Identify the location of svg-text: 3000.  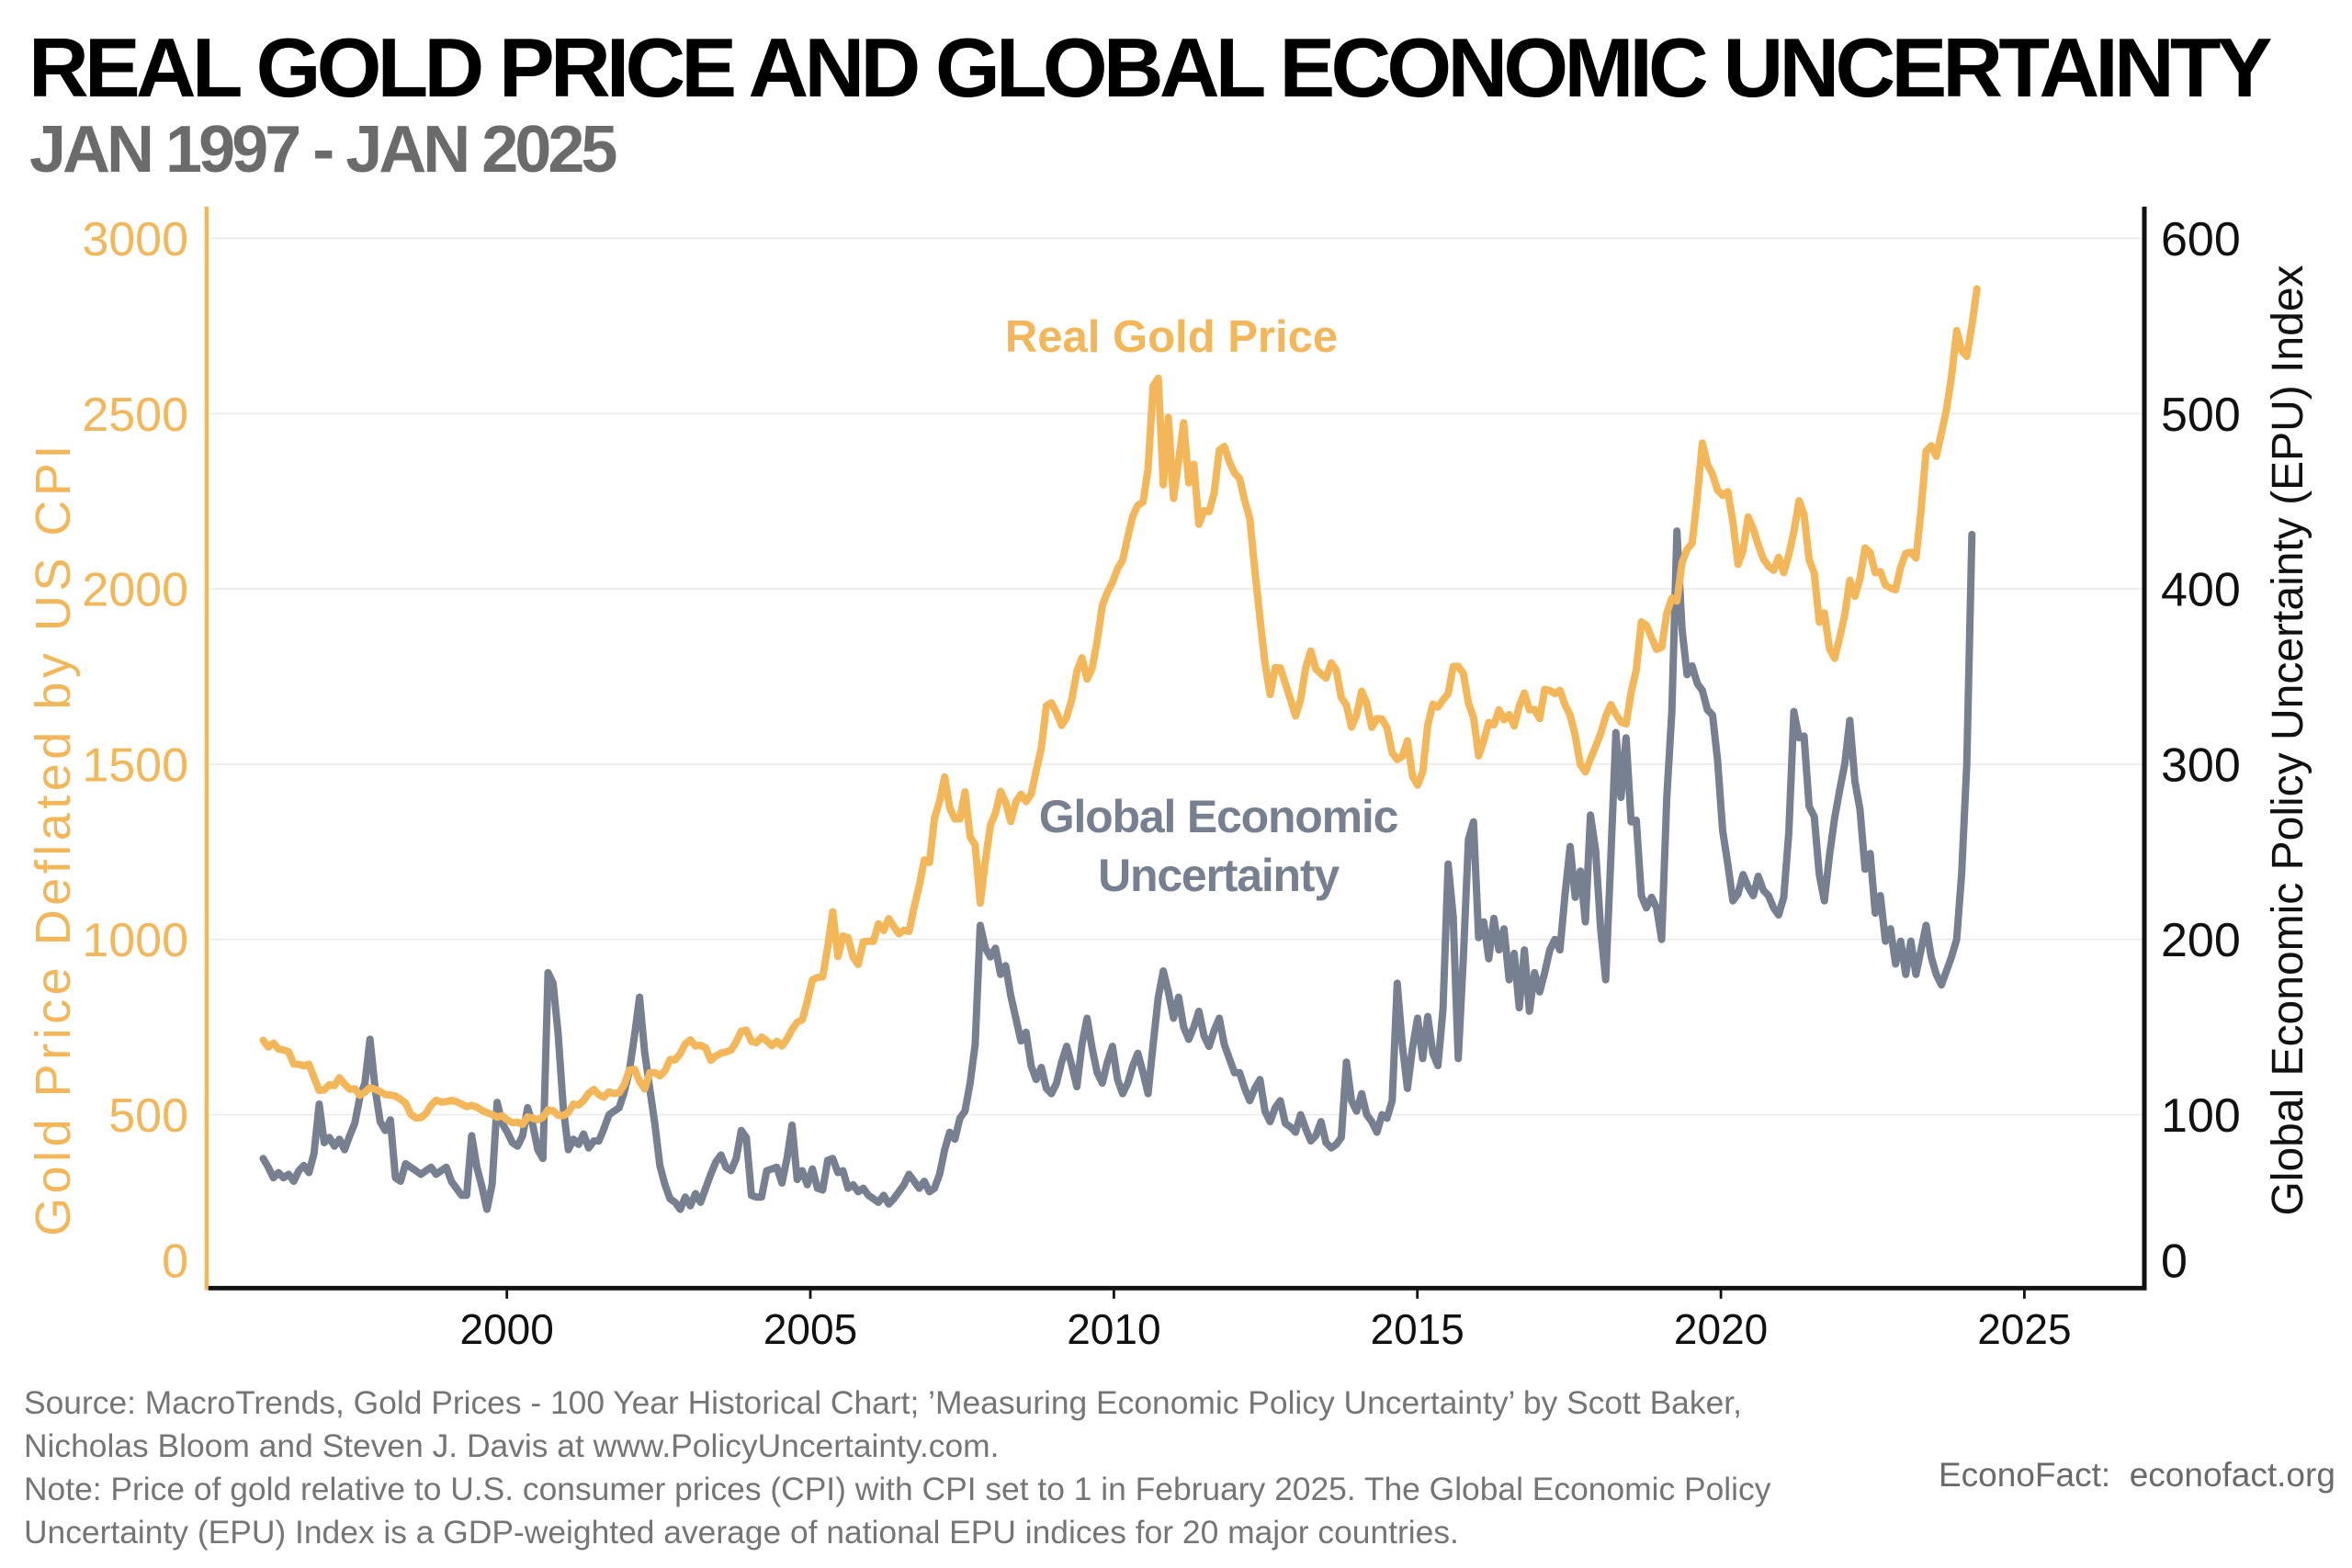
(135, 240).